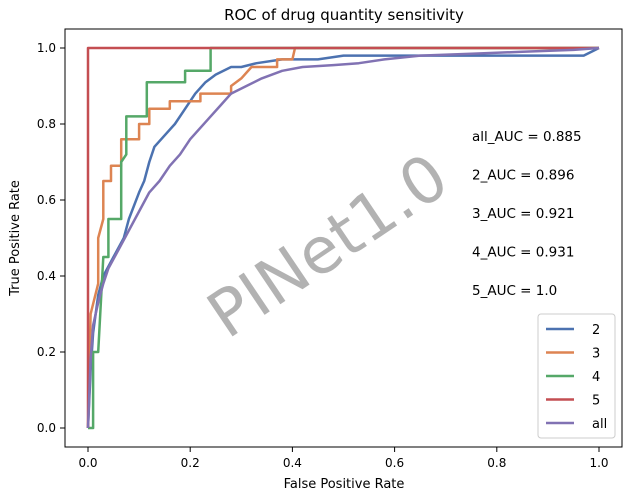 The width and height of the screenshot is (631, 496). I want to click on legend: 2 3 4 5 all, so click(576, 376).